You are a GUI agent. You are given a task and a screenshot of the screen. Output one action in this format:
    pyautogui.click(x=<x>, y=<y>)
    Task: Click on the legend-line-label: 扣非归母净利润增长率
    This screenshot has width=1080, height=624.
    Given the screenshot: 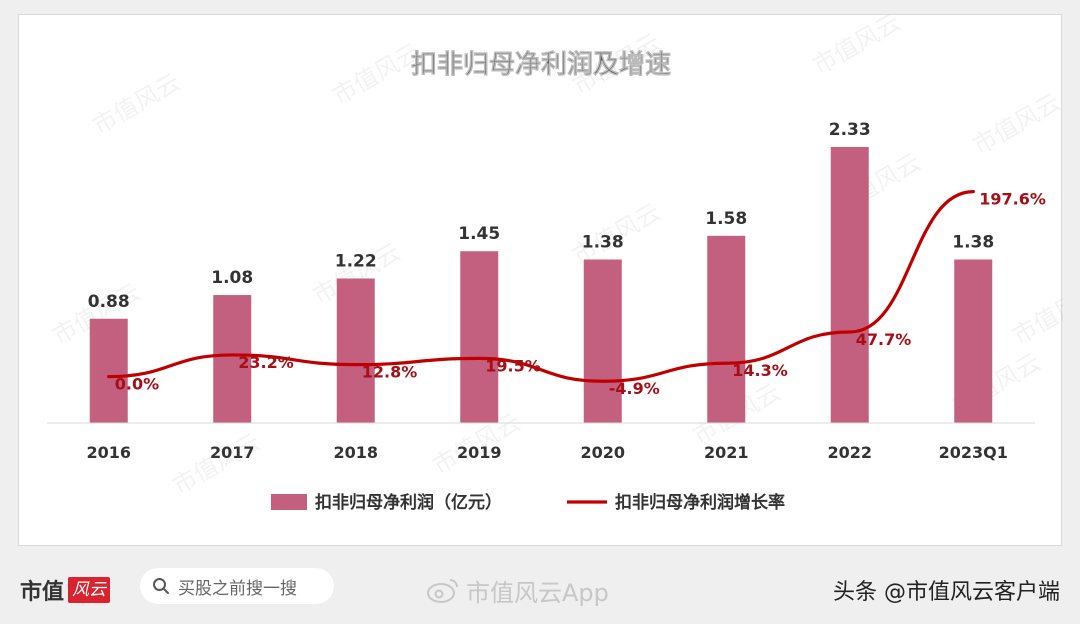 What is the action you would take?
    pyautogui.click(x=700, y=502)
    